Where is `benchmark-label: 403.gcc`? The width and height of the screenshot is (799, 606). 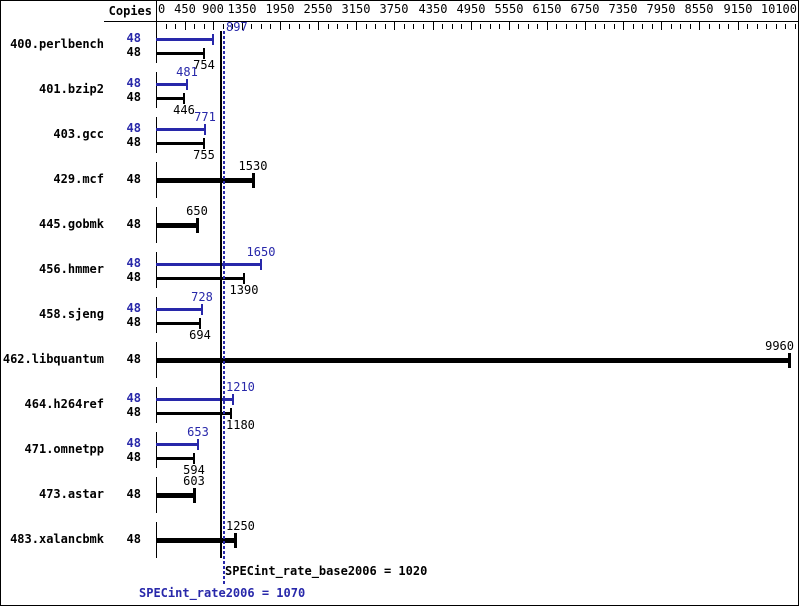
benchmark-label: 403.gcc is located at coordinates (78, 134).